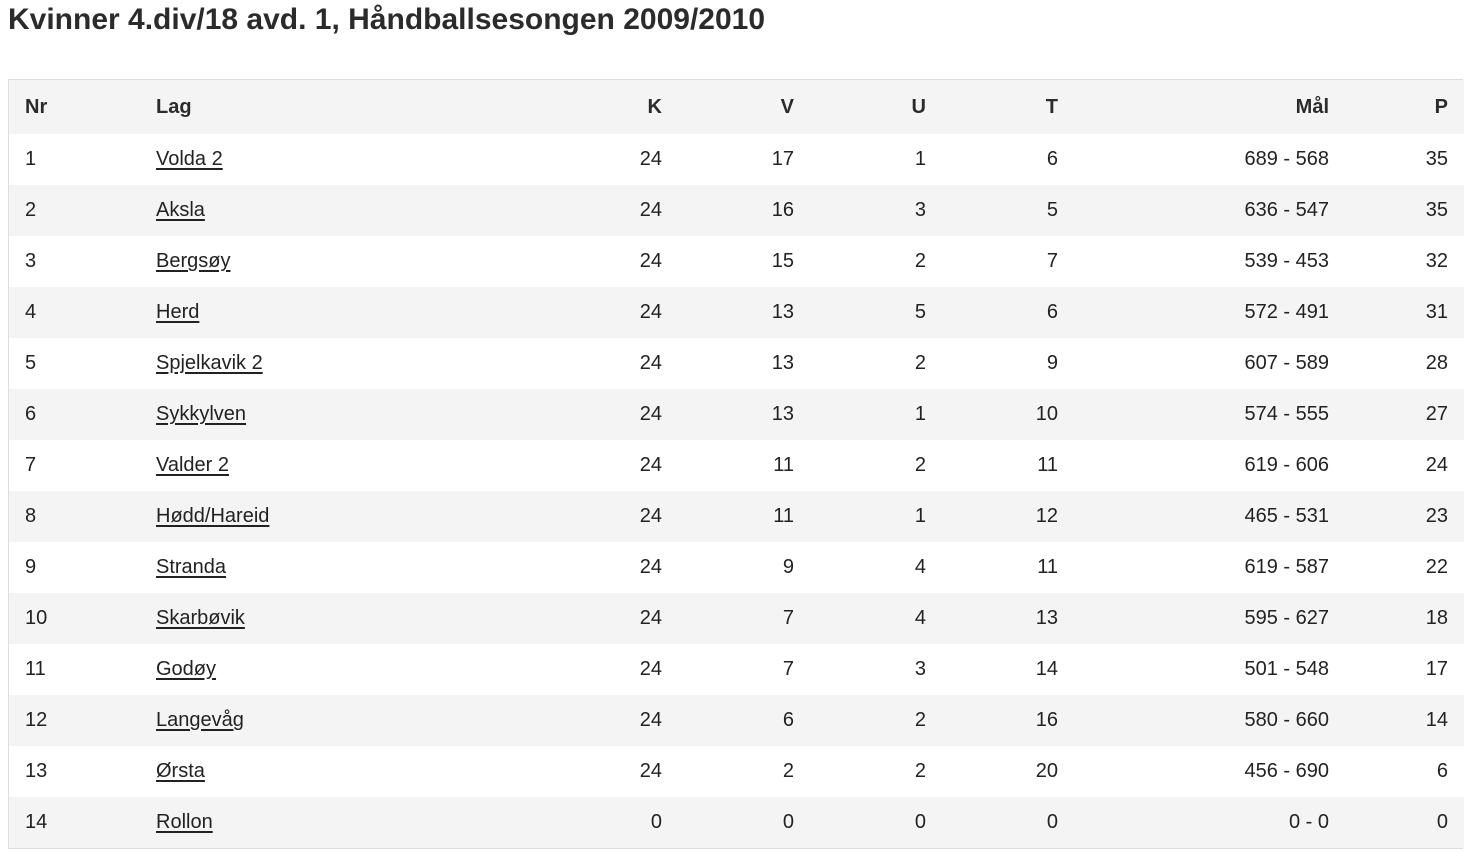  Describe the element at coordinates (1436, 720) in the screenshot. I see `cell-p: 14` at that location.